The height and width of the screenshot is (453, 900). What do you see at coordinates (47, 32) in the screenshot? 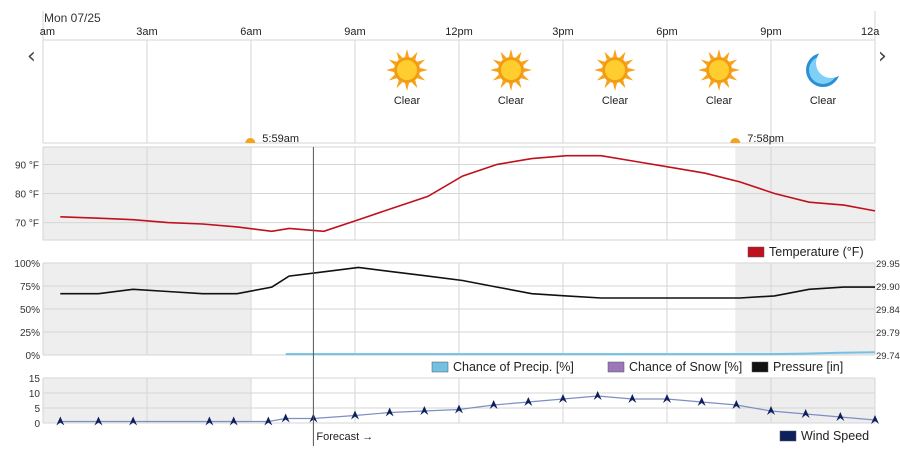
I see `time-tick-label: am` at bounding box center [47, 32].